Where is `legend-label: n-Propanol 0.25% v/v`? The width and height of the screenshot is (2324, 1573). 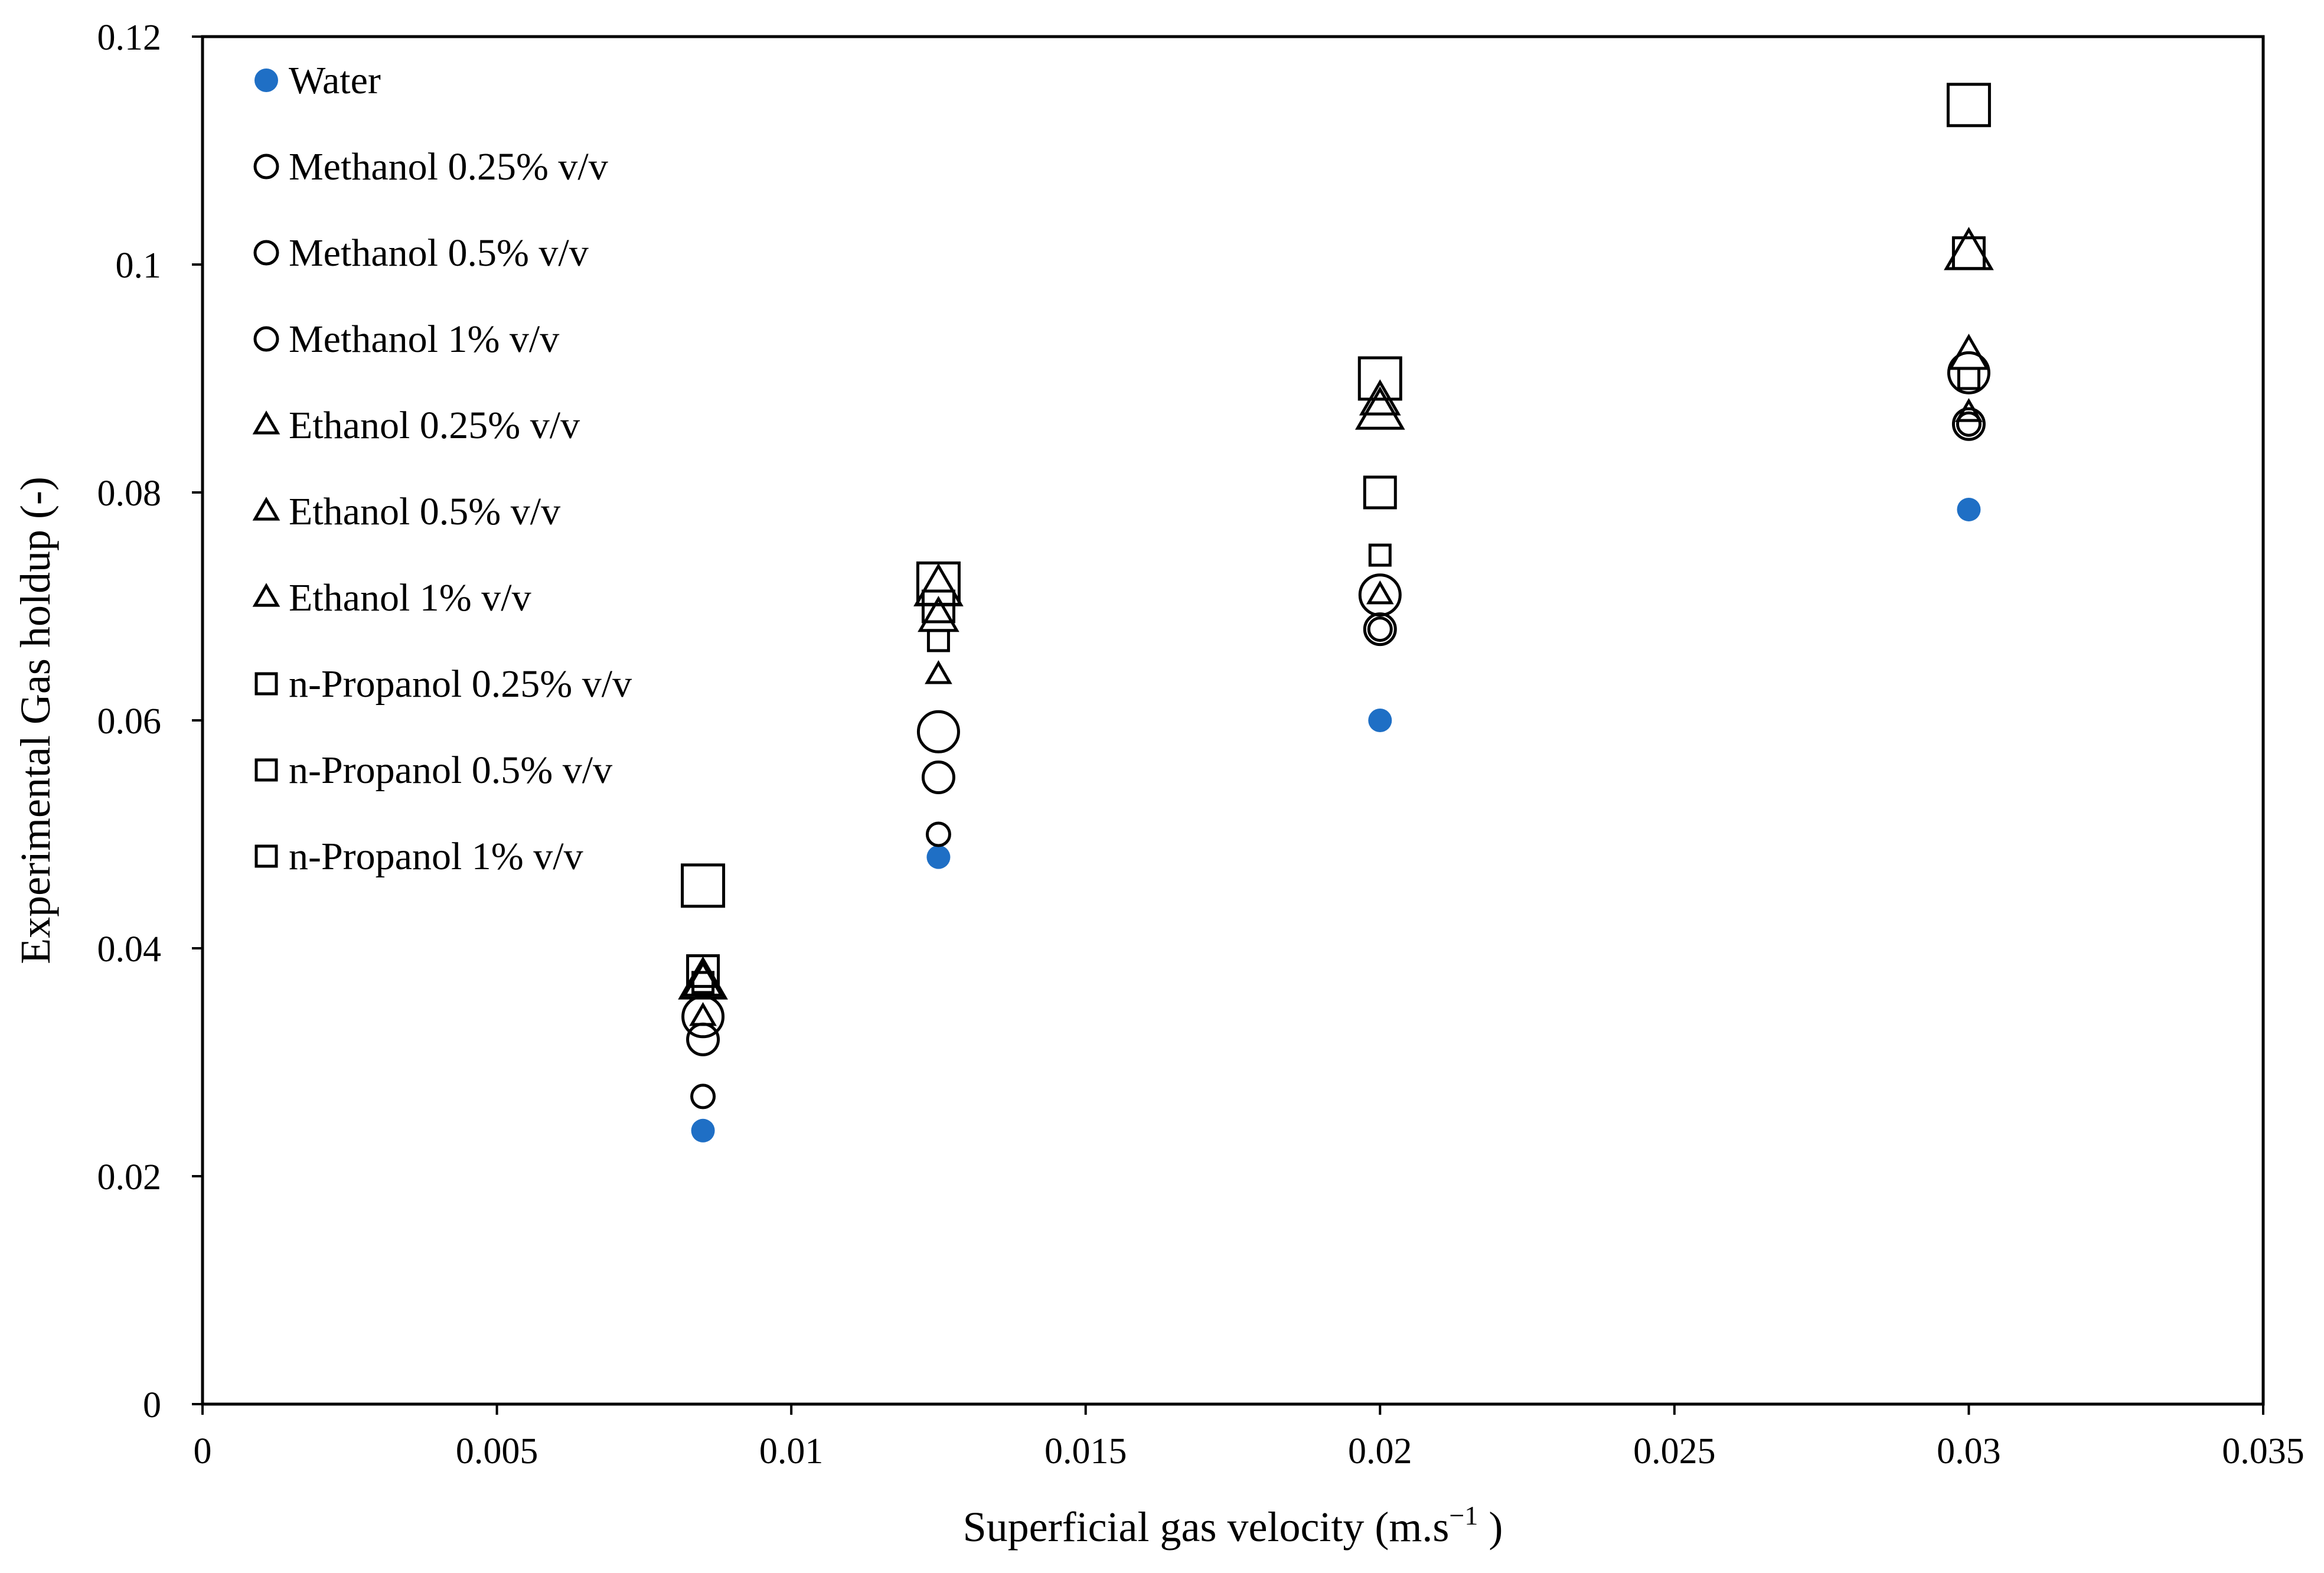
legend-label: n-Propanol 0.25% v/v is located at coordinates (460, 684).